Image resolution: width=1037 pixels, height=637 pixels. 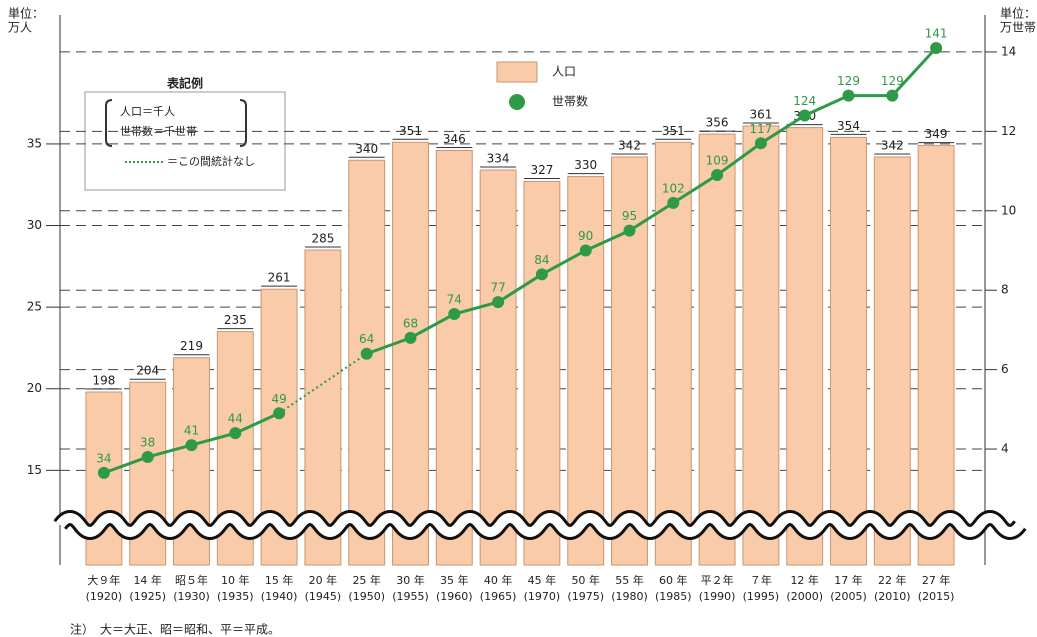 I want to click on line-label: 129, so click(x=892, y=81).